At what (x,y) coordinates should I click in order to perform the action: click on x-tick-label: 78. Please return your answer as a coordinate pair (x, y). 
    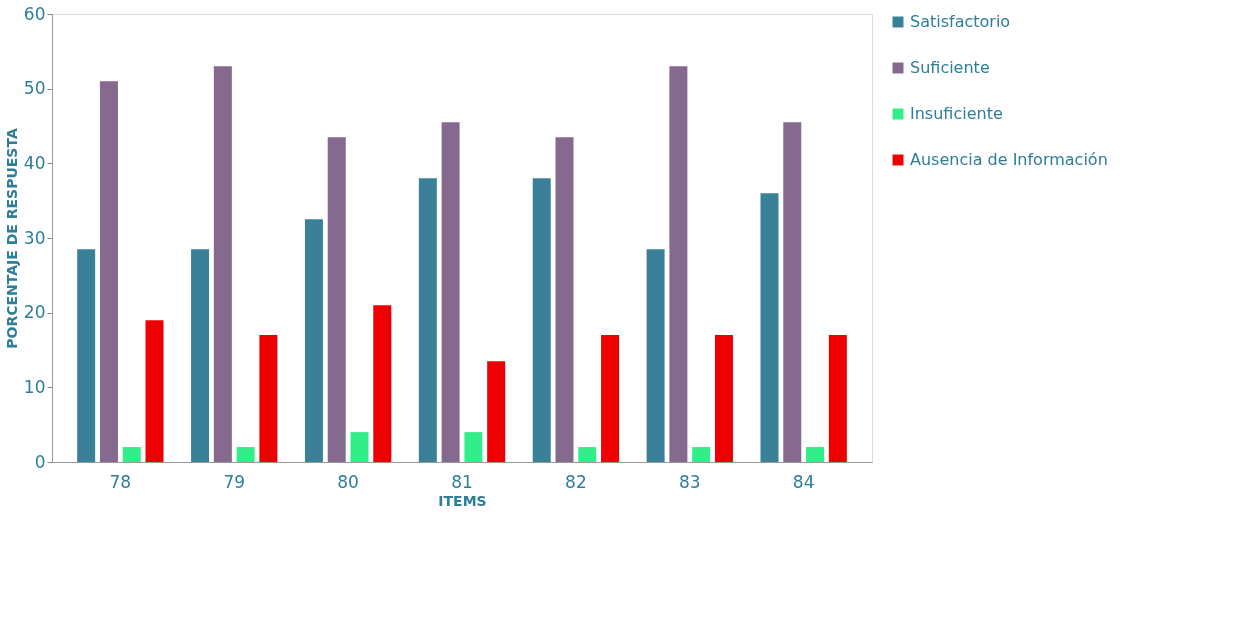
    Looking at the image, I should click on (120, 481).